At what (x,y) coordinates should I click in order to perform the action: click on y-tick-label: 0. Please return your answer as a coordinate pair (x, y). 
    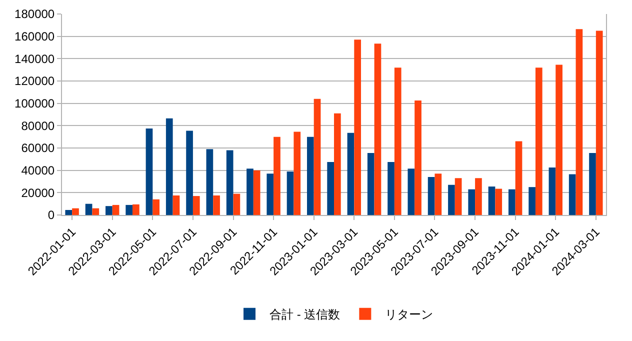
    Looking at the image, I should click on (51, 215).